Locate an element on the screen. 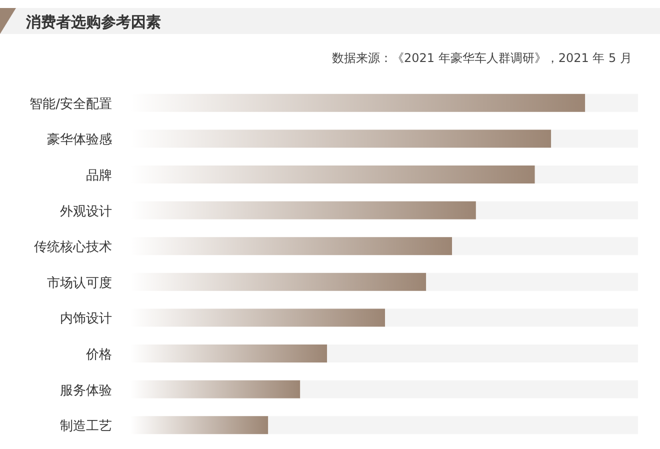  y-tick-label: 内饰设计 is located at coordinates (86, 319).